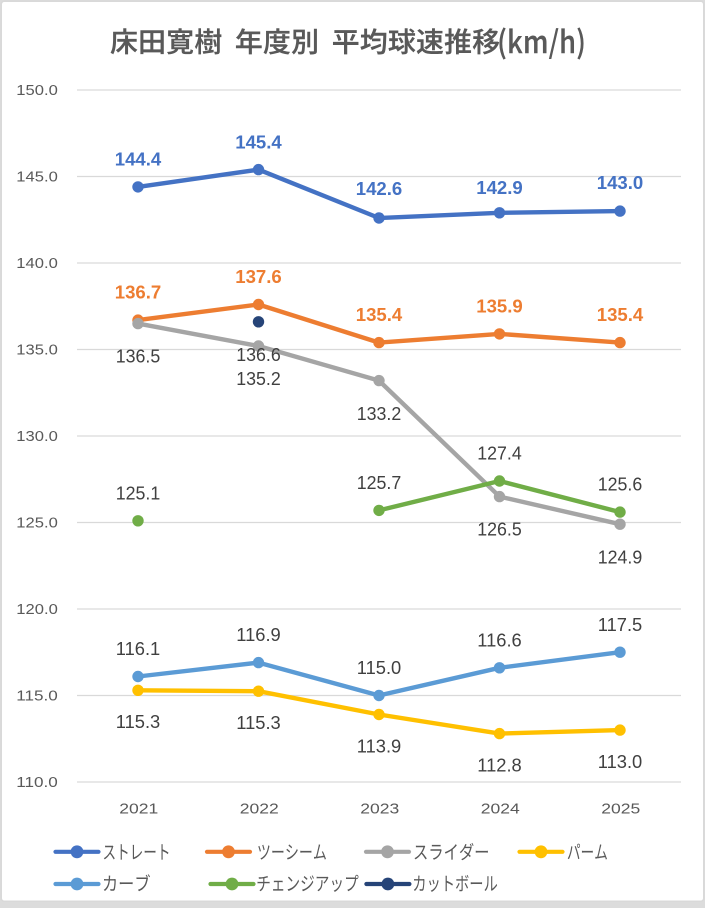 Image resolution: width=705 pixels, height=908 pixels. Describe the element at coordinates (379, 189) in the screenshot. I see `svg-text: 142.6` at that location.